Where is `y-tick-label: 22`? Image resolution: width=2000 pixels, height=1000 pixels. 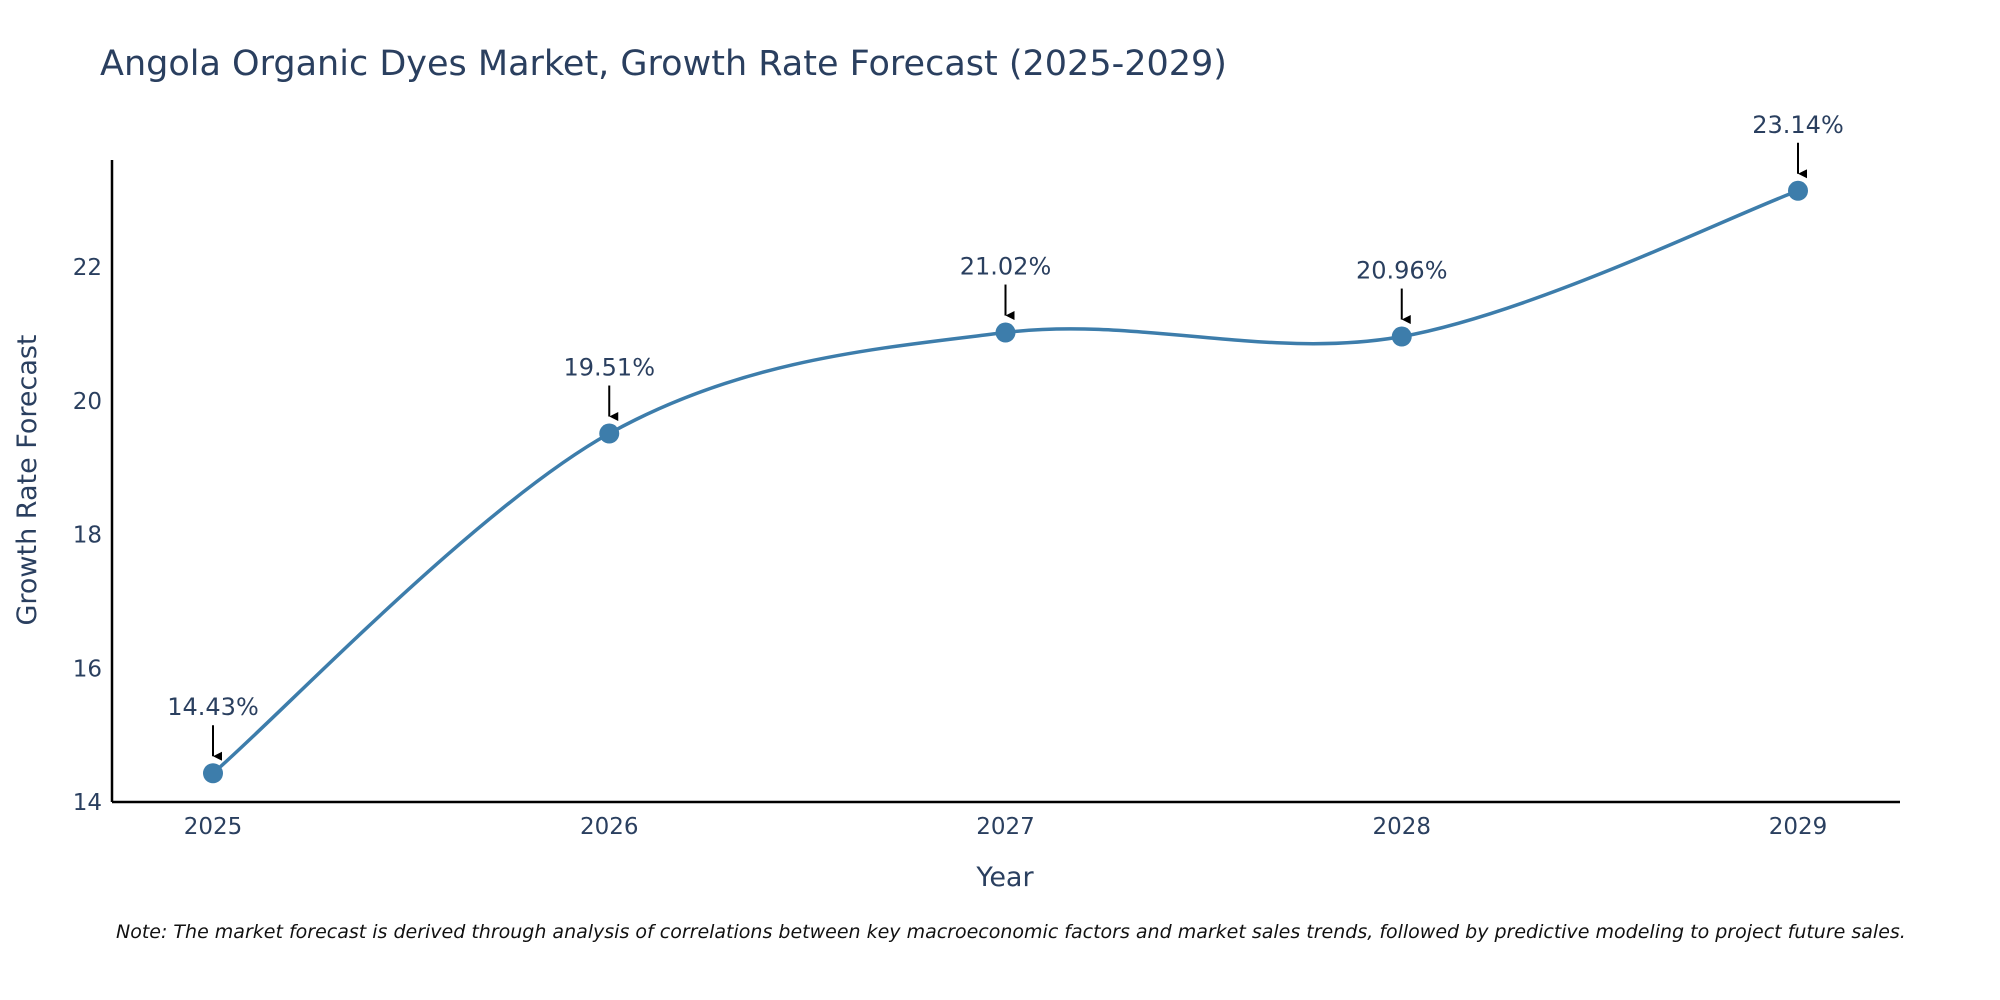
y-tick-label: 22 is located at coordinates (87, 268).